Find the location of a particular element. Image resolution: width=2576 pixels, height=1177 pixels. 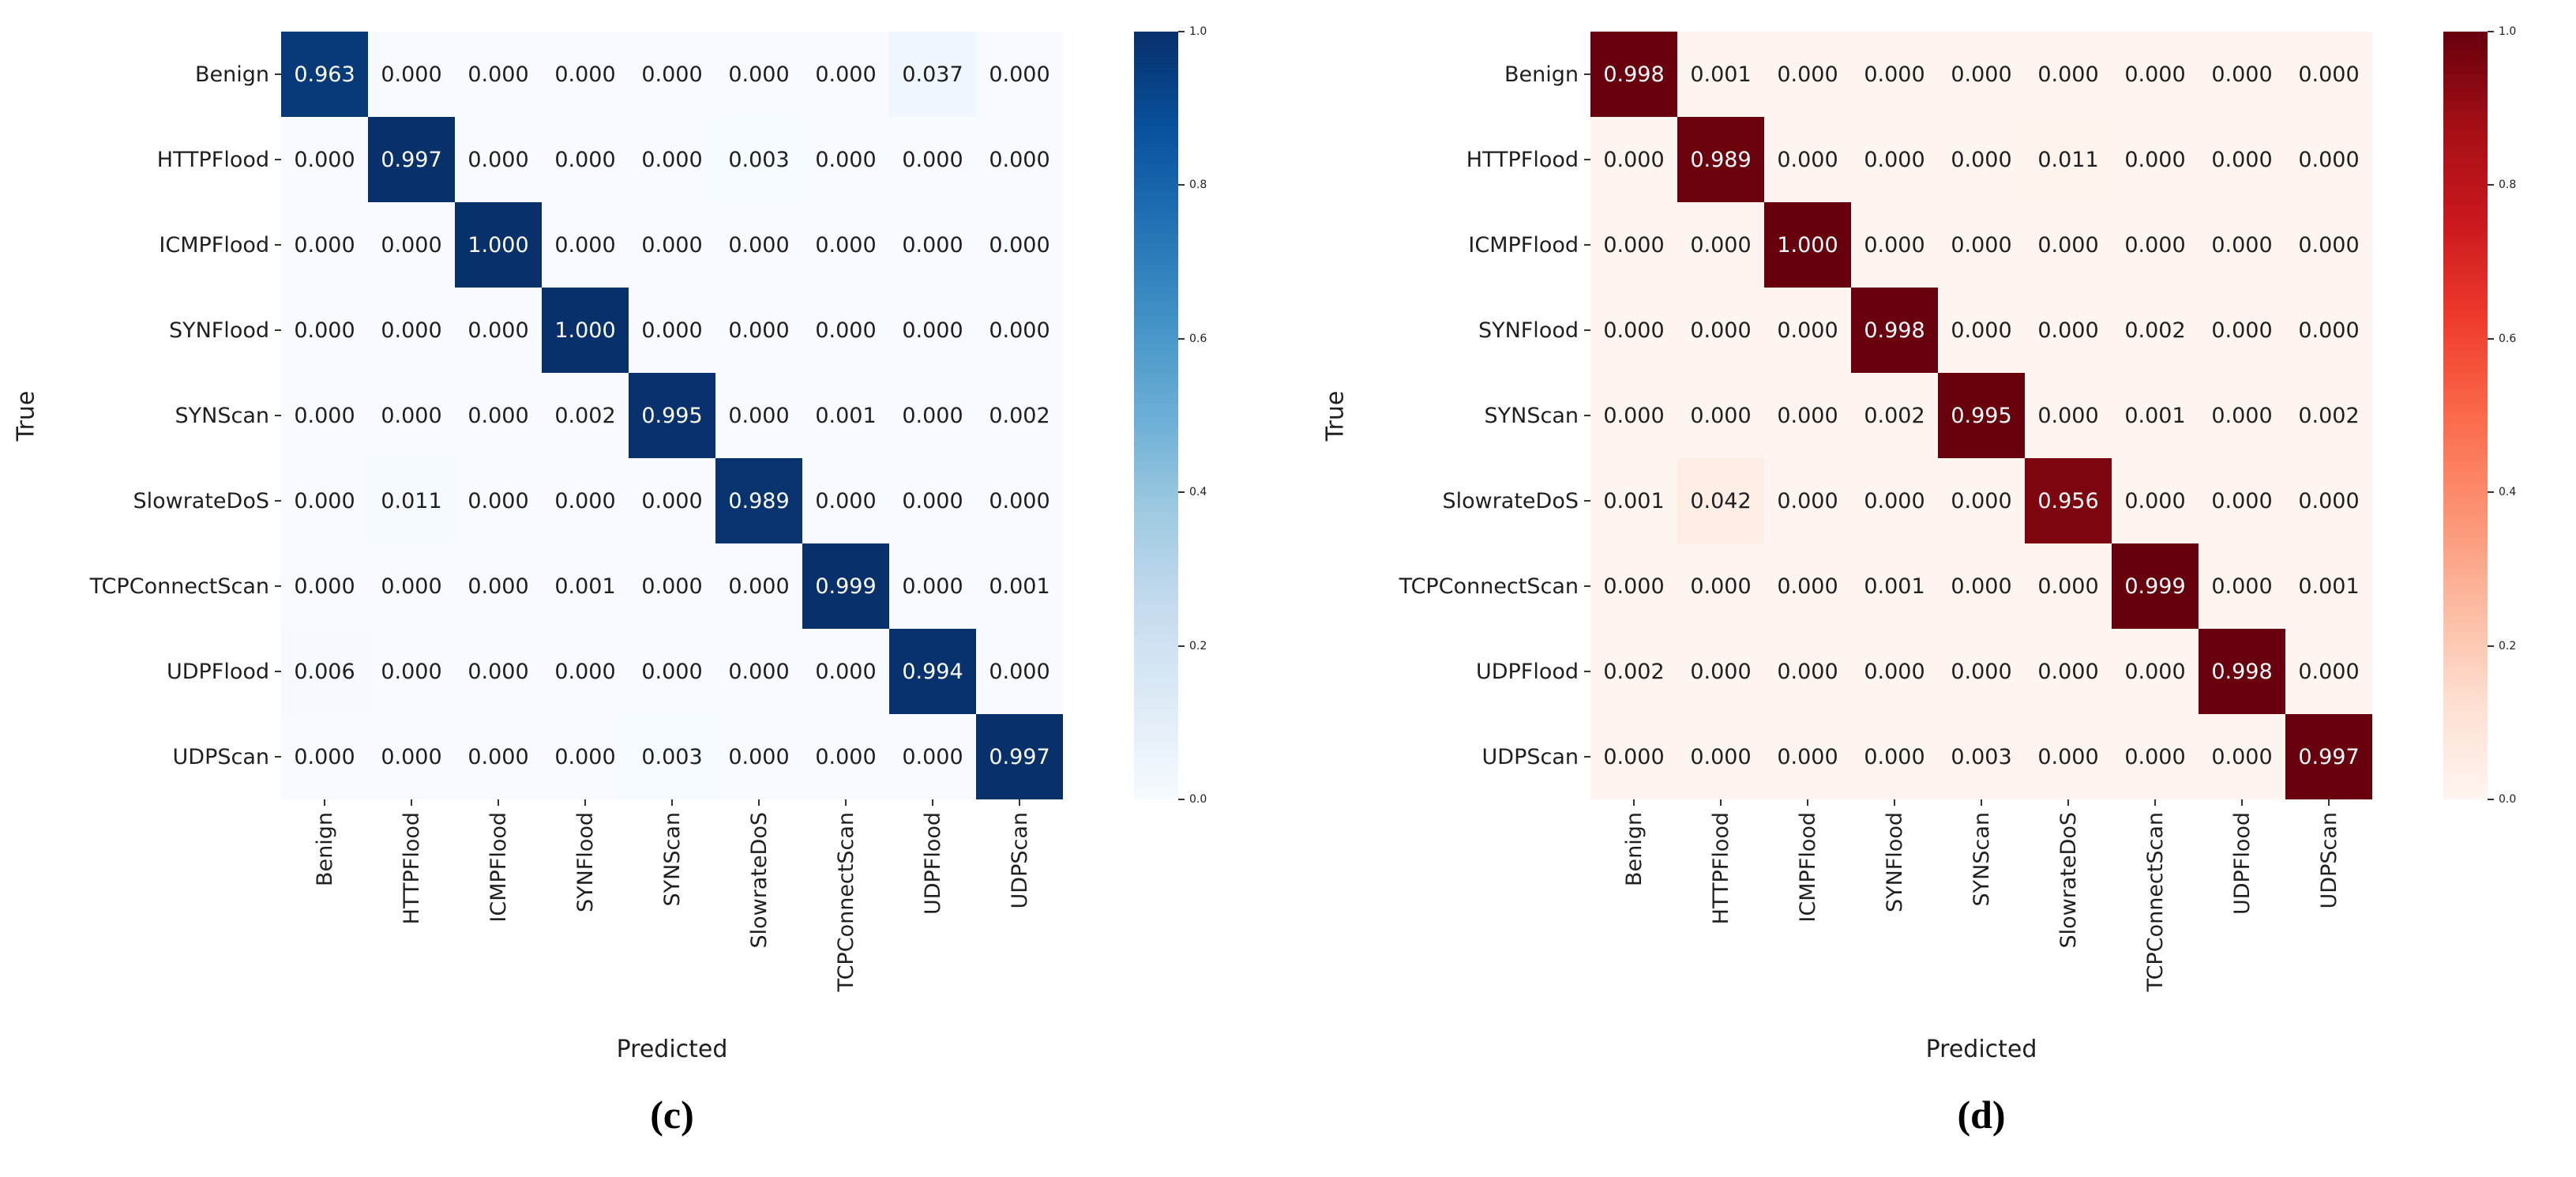

column-label-text: UDPScan is located at coordinates (1019, 860).